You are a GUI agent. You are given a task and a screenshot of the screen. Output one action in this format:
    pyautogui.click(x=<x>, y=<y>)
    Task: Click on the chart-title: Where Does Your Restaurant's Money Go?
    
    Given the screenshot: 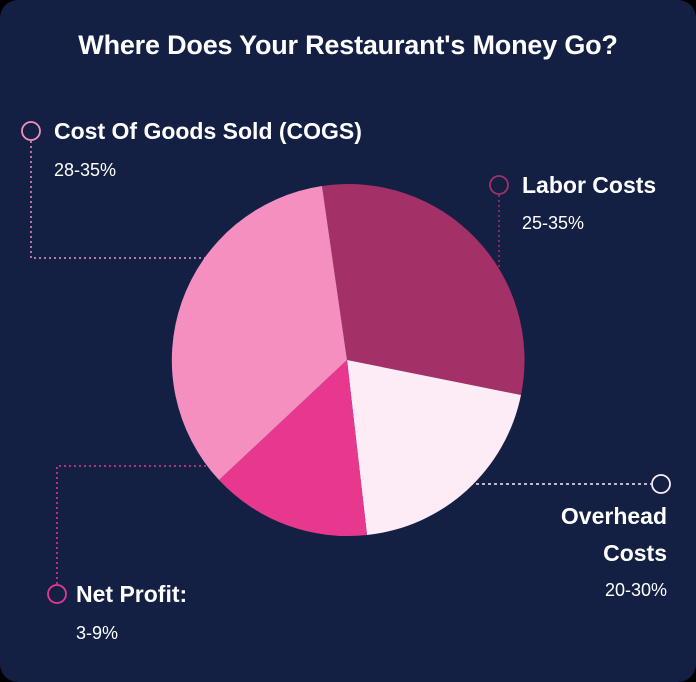 What is the action you would take?
    pyautogui.click(x=348, y=45)
    